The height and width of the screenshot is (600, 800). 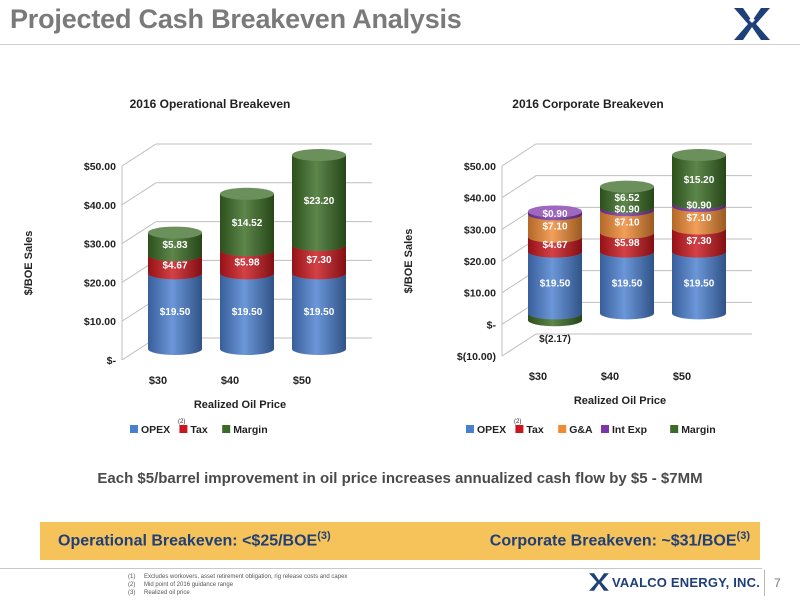 What do you see at coordinates (318, 260) in the screenshot?
I see `data-label-tax: $7.30` at bounding box center [318, 260].